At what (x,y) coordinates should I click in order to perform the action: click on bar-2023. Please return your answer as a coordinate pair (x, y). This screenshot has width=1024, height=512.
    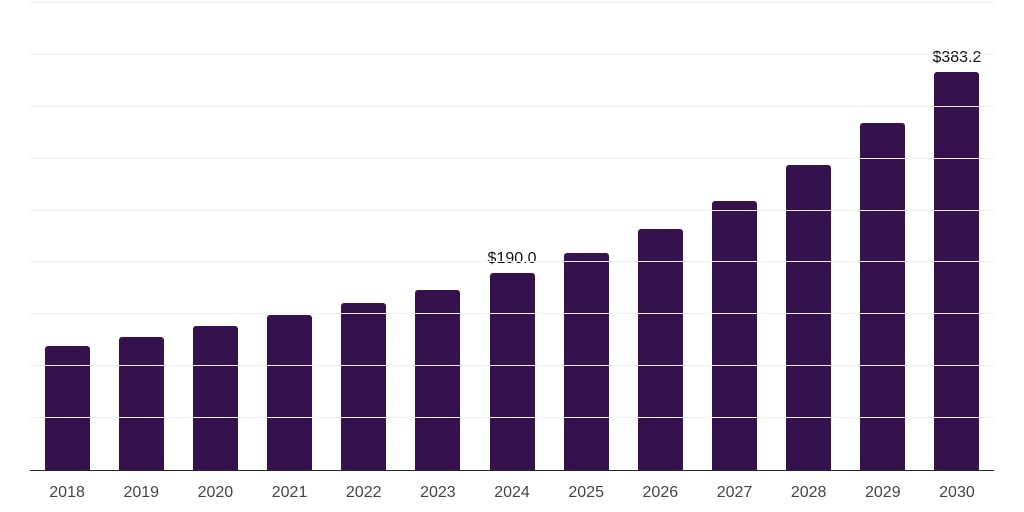
    Looking at the image, I should click on (438, 380).